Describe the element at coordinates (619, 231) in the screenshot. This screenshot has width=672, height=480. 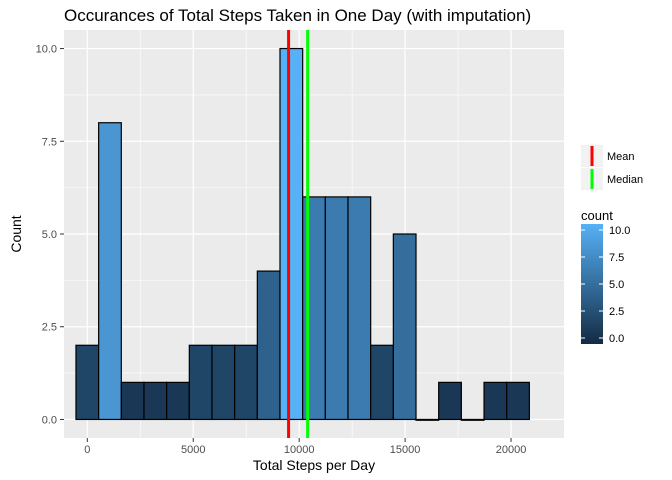
I see `colorbar-tick-label: 10.0` at that location.